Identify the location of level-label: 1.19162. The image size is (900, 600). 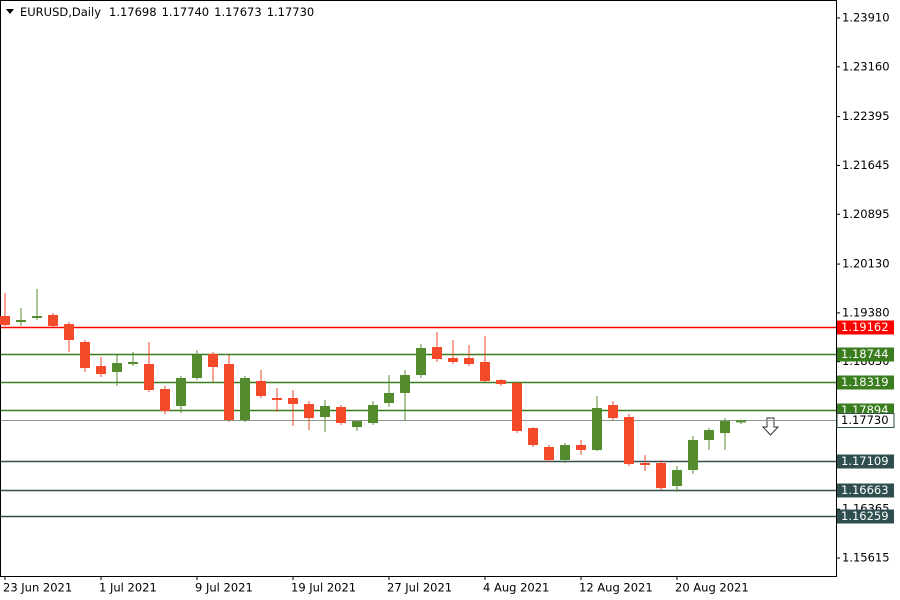
(865, 327).